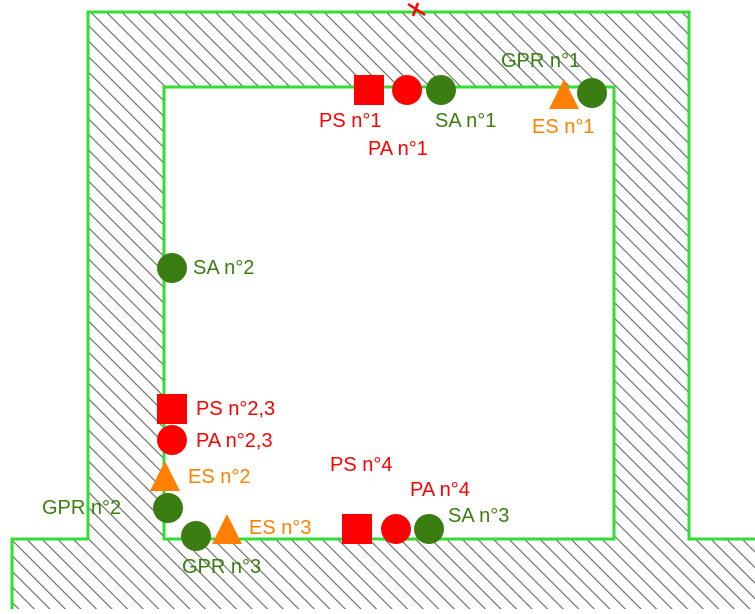  Describe the element at coordinates (564, 94) in the screenshot. I see `es1-marker` at that location.